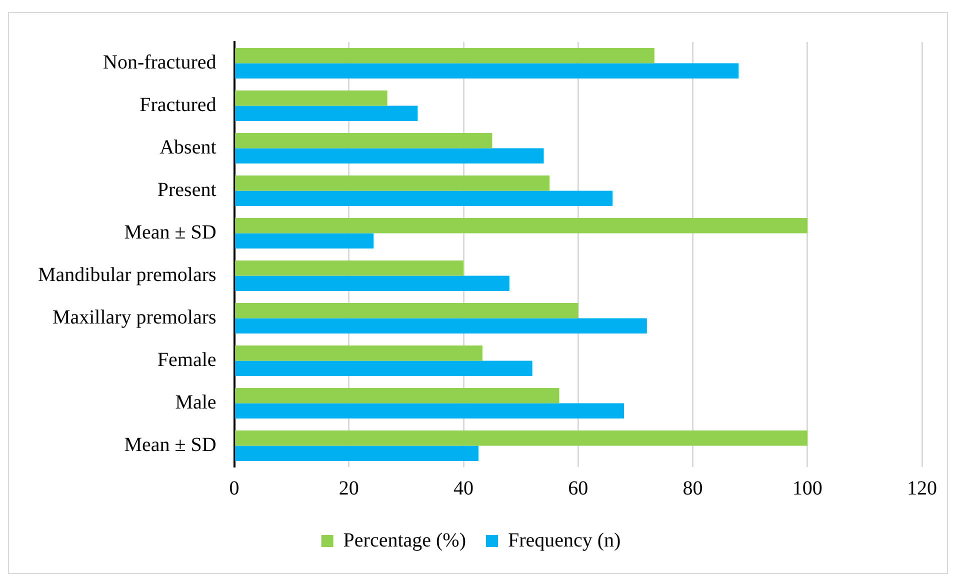 Image resolution: width=958 pixels, height=579 pixels. I want to click on y-tick-label: Absent, so click(188, 147).